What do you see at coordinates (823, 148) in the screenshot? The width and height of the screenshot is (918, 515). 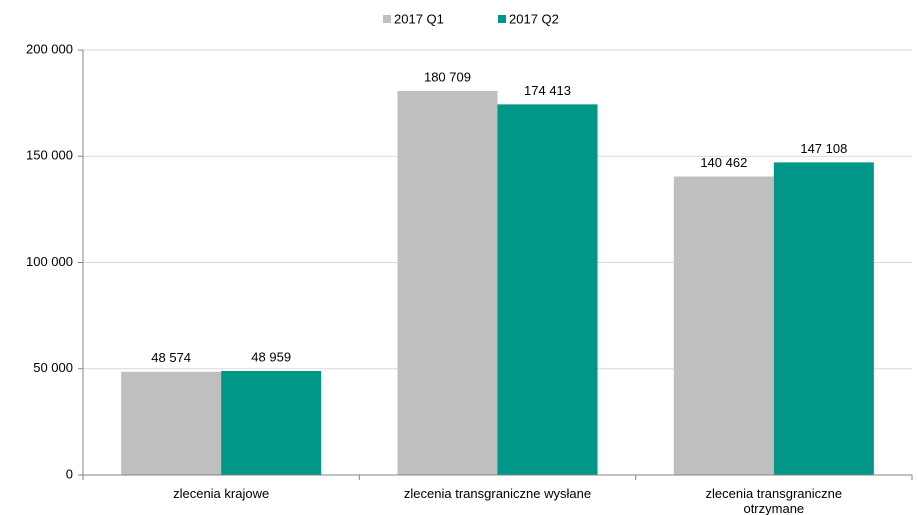 I see `data-label: 147 108` at bounding box center [823, 148].